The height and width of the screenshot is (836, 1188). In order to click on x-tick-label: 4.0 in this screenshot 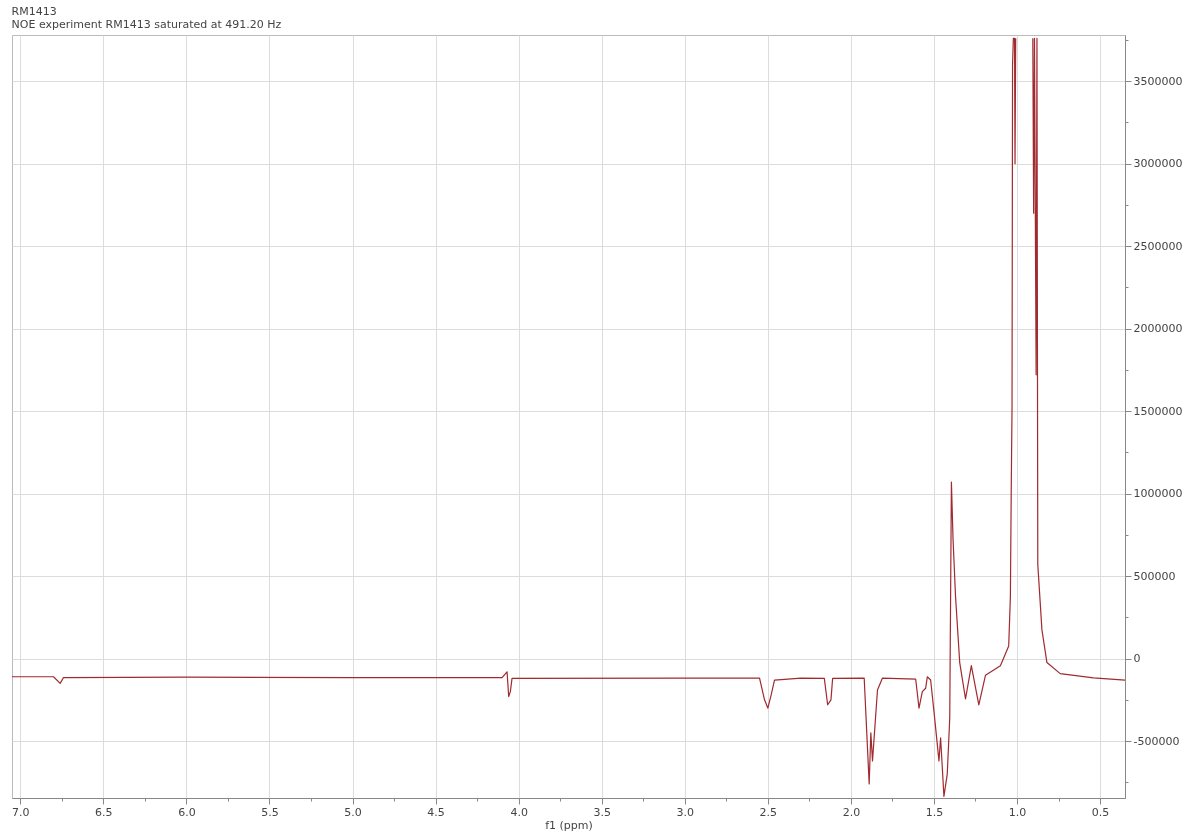, I will do `click(519, 812)`.